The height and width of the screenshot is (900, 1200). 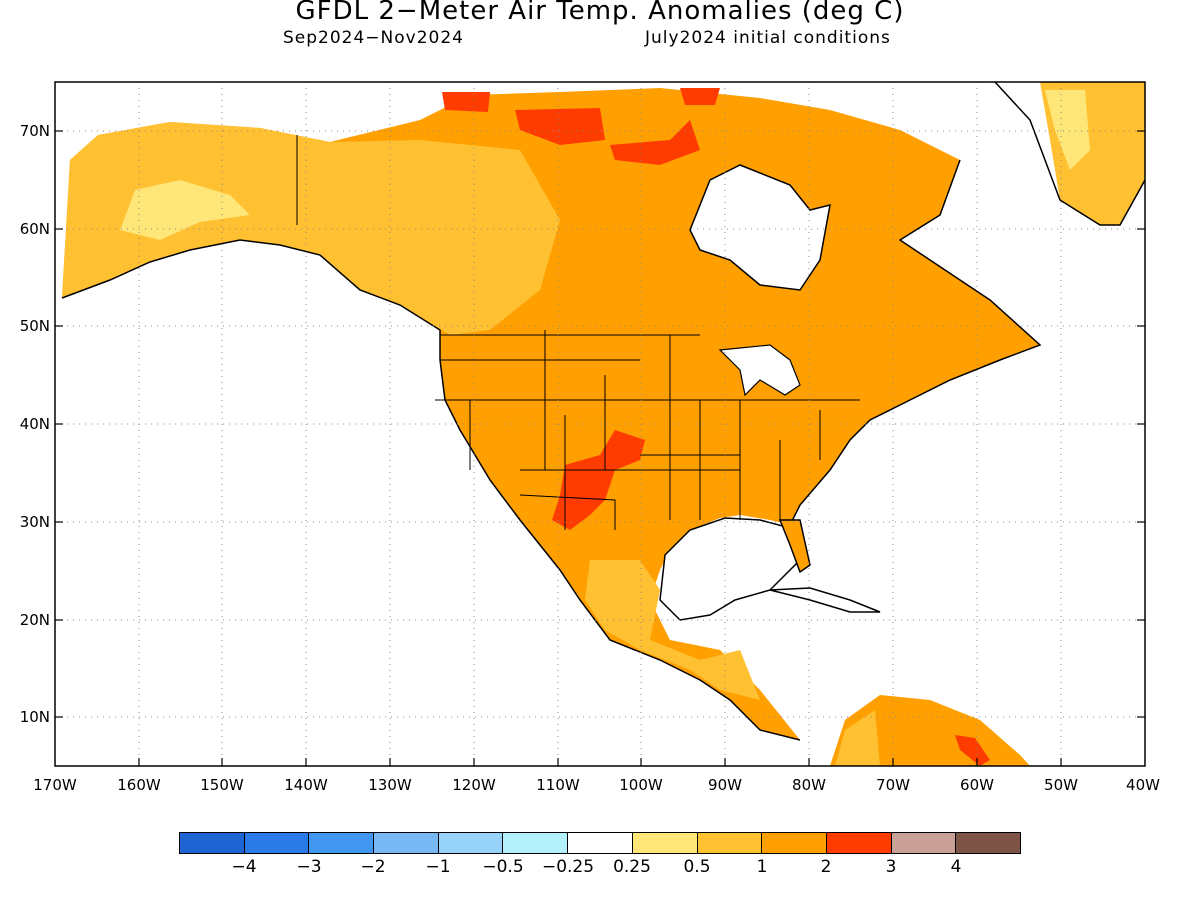 What do you see at coordinates (35, 717) in the screenshot?
I see `lat-label: 10N` at bounding box center [35, 717].